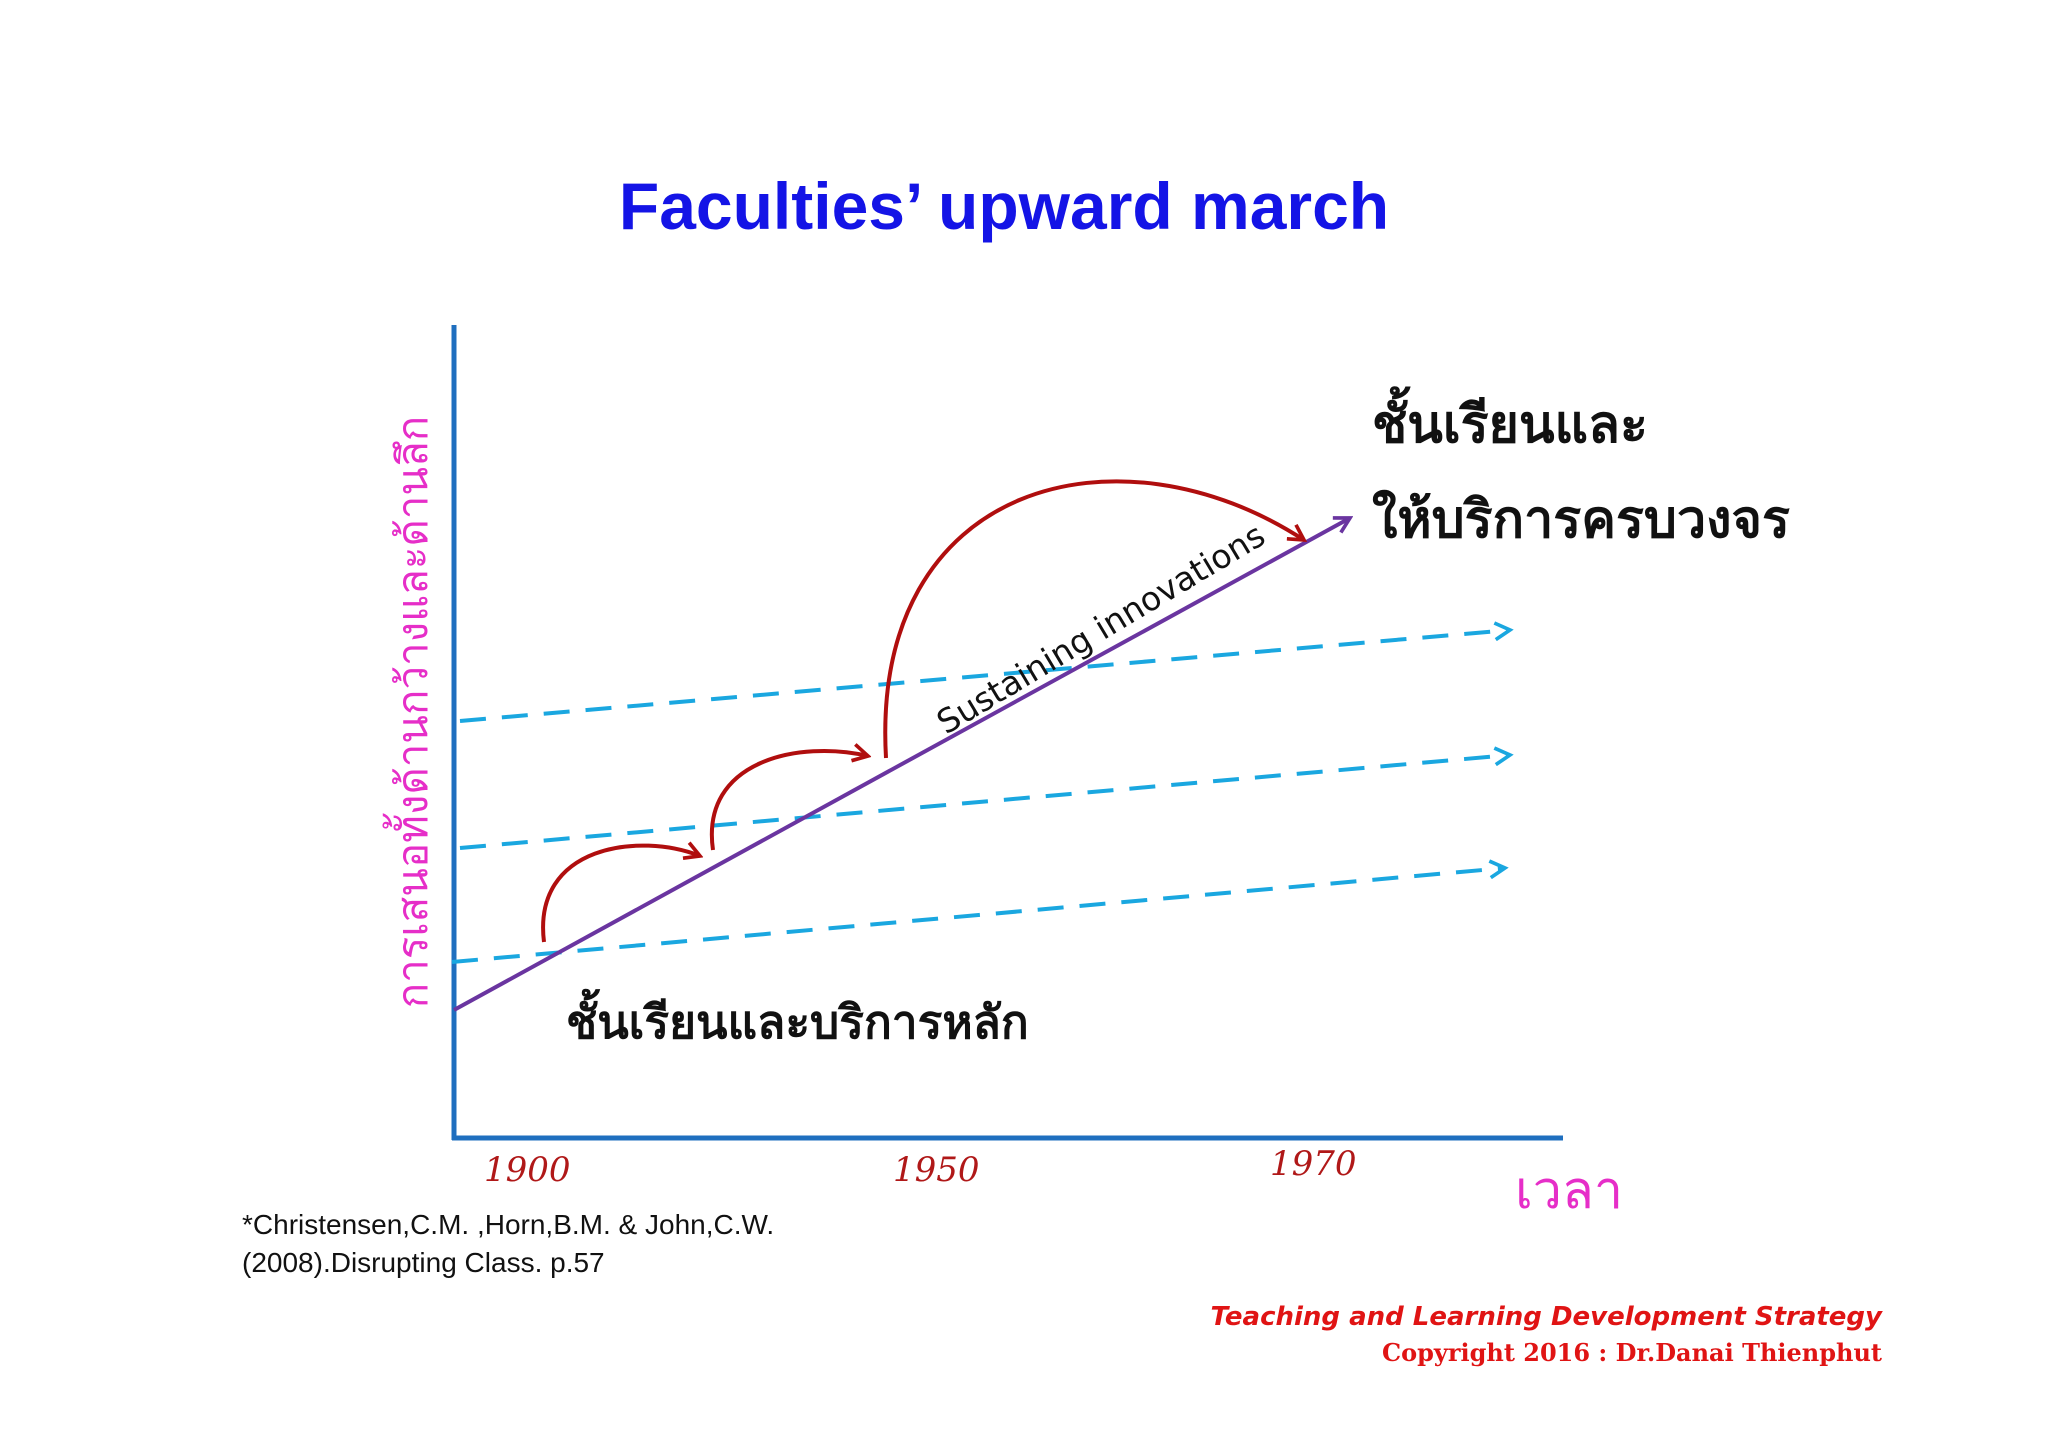 This screenshot has width=2048, height=1448. What do you see at coordinates (1581, 520) in the screenshot?
I see `top-label-line-2: ให้บริการครบวงจร` at bounding box center [1581, 520].